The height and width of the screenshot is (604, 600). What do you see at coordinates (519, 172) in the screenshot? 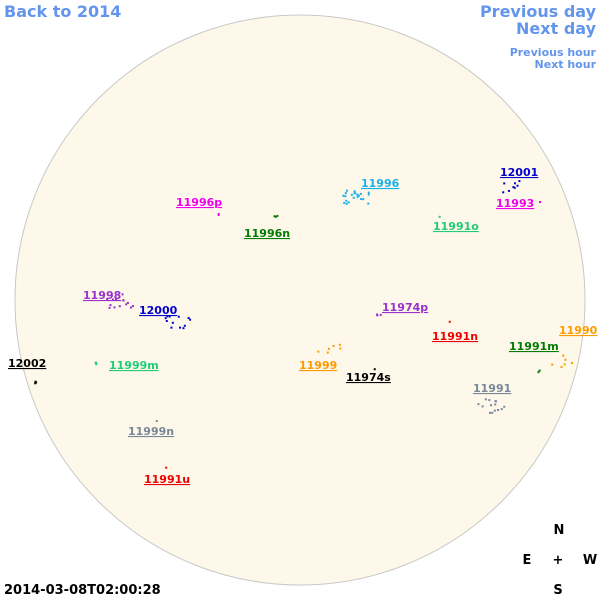
I see `region-label: 12001` at bounding box center [519, 172].